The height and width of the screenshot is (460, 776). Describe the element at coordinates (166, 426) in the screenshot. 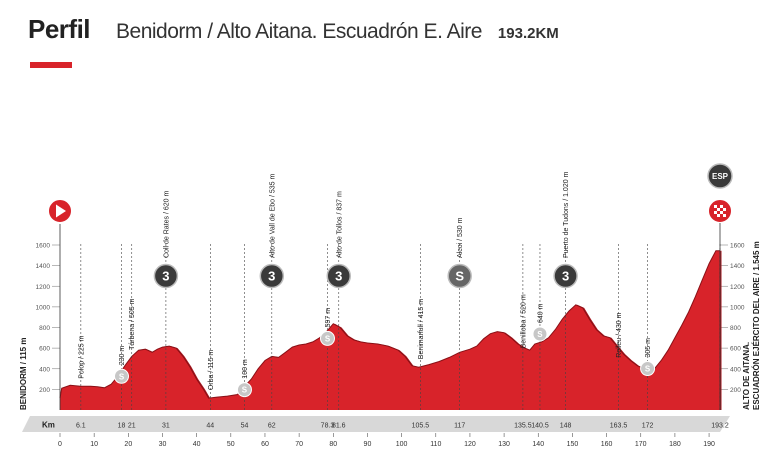

I see `km-mark-label: 31` at that location.